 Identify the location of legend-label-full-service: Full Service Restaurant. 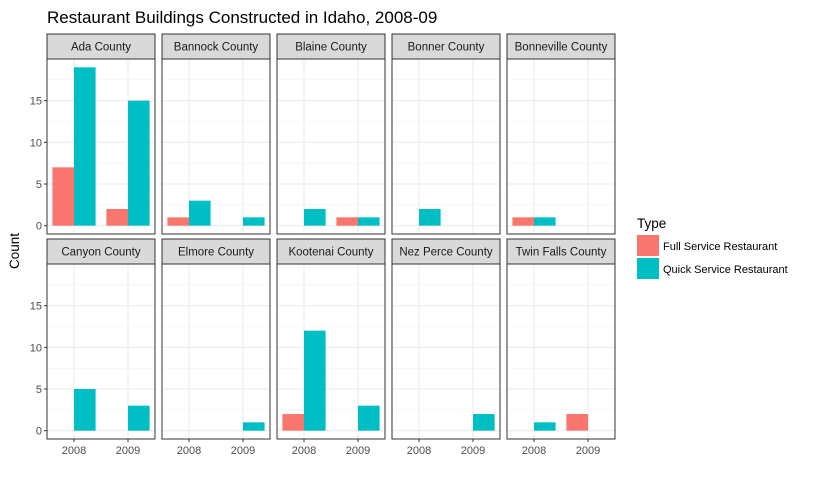
(720, 247).